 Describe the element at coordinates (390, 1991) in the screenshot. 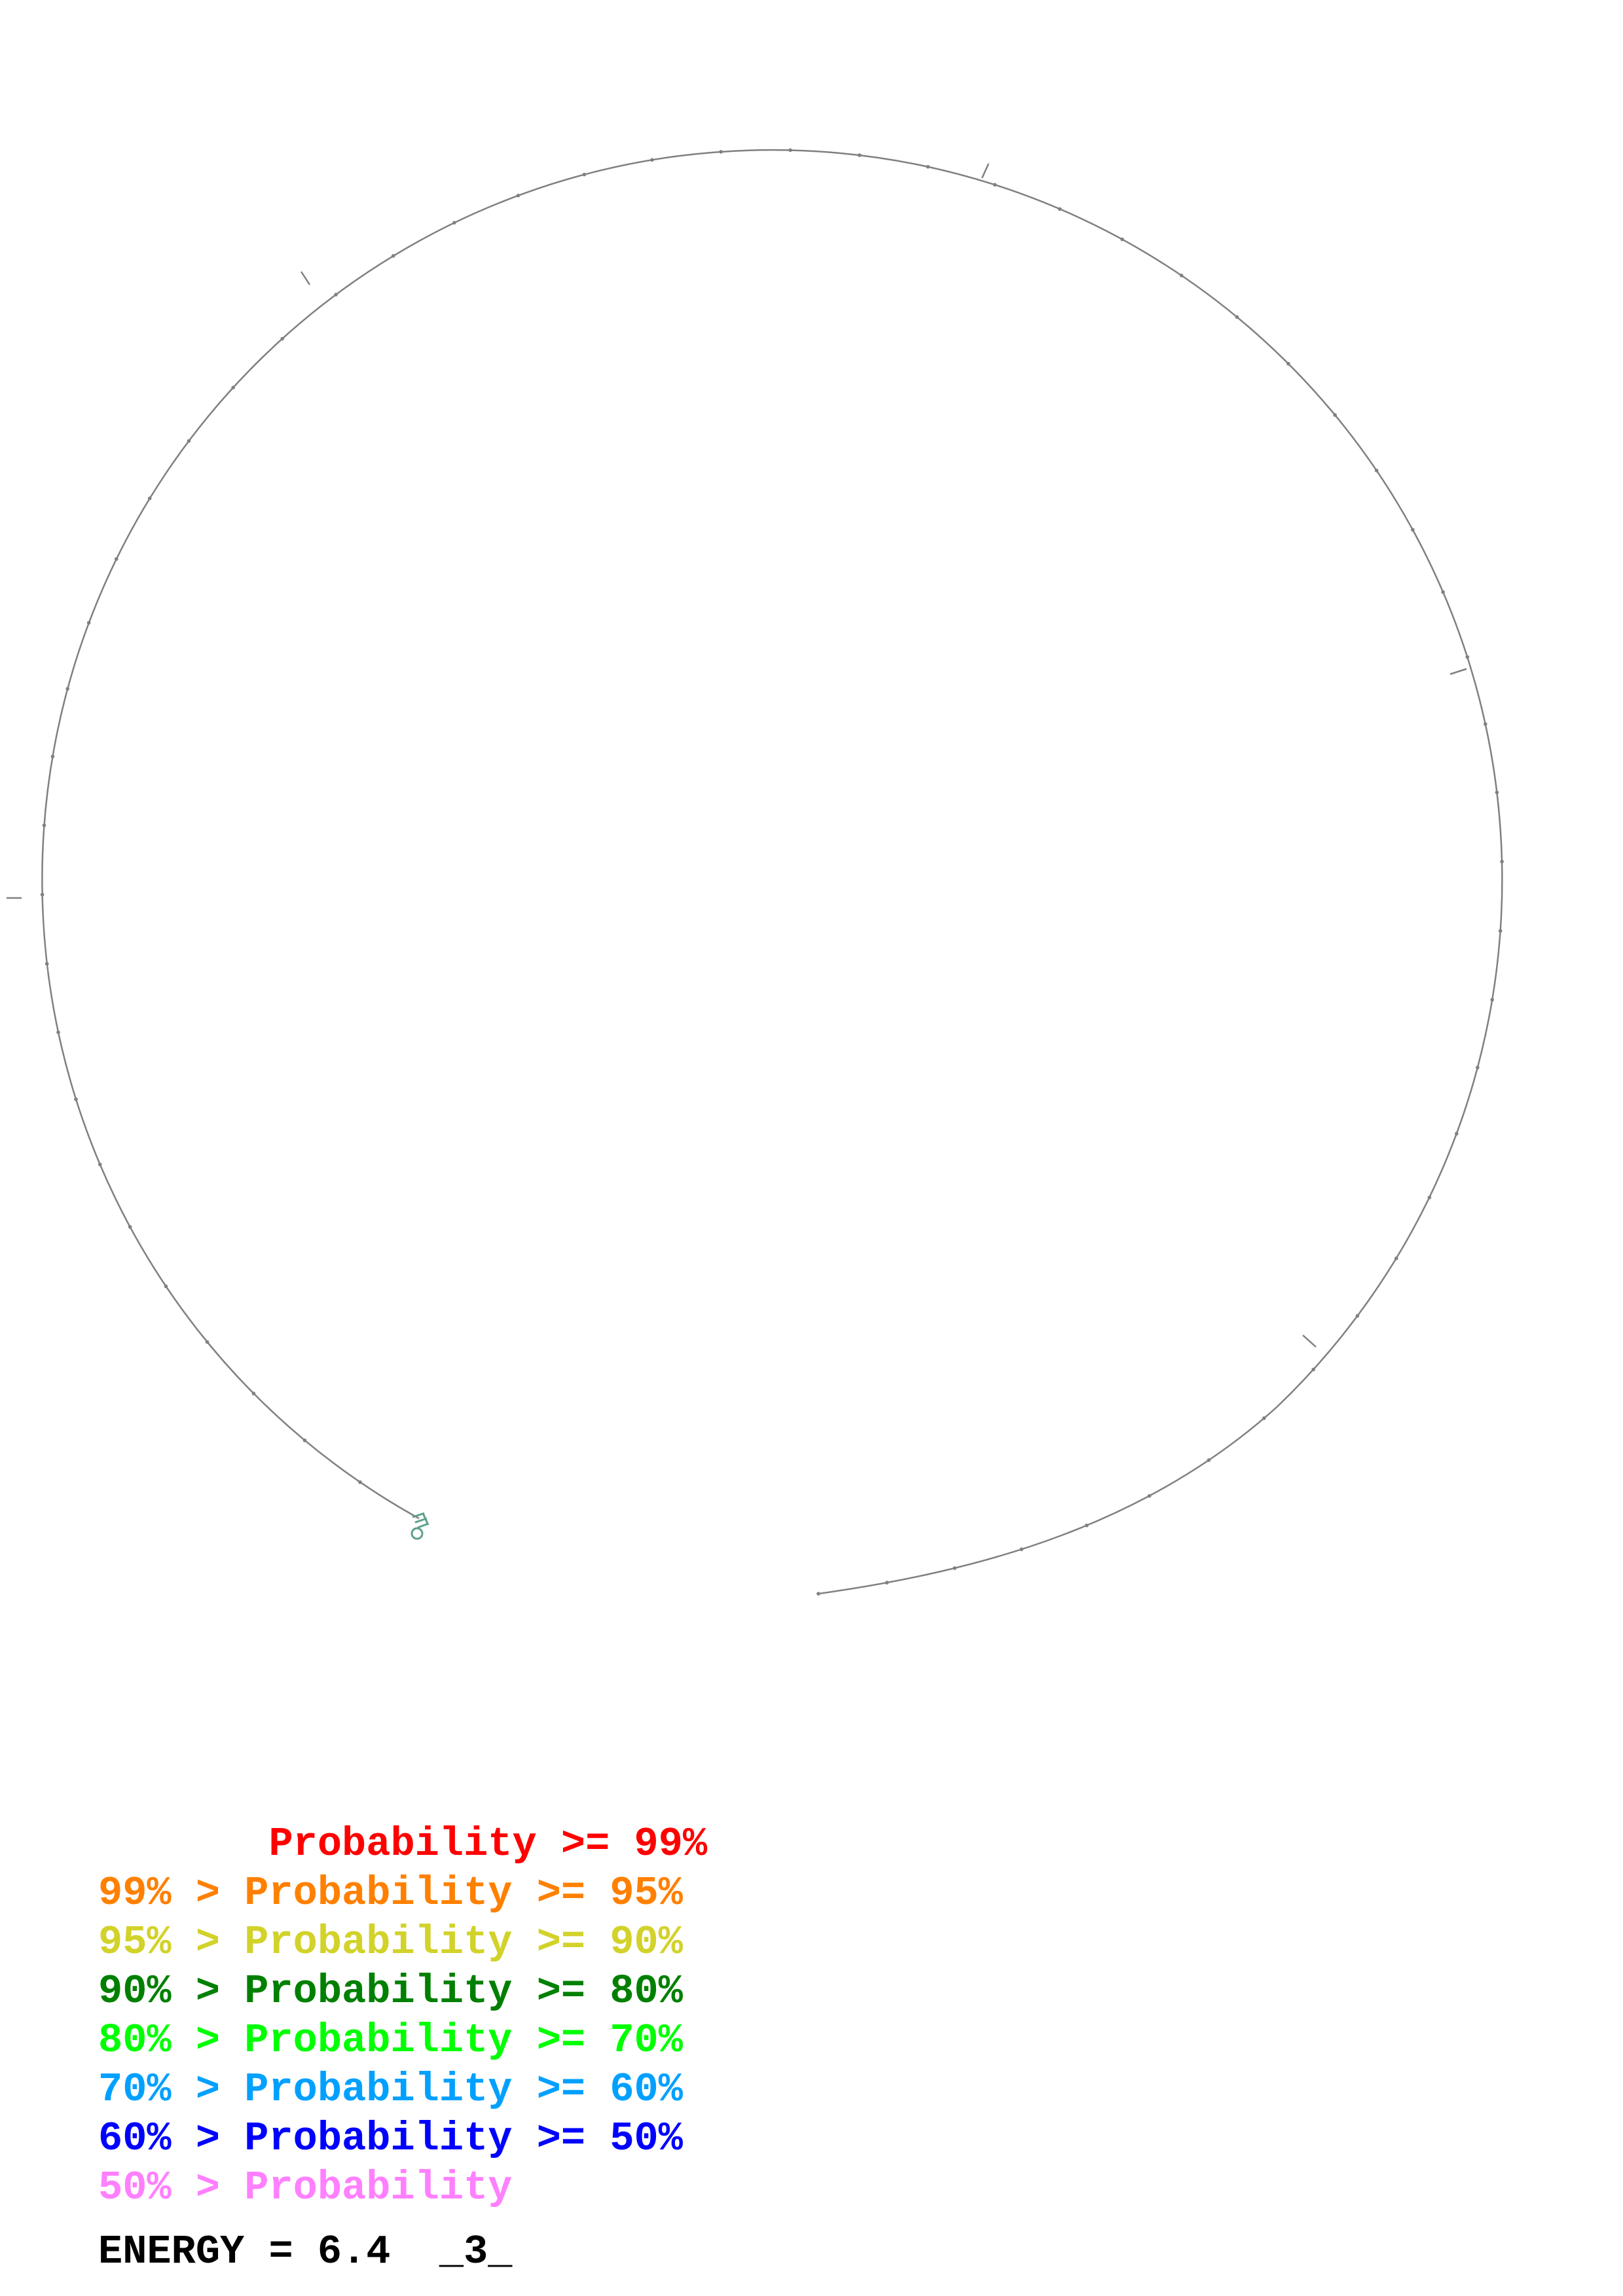

I see `legend-row-80: 90% > Probability >= 80%` at that location.